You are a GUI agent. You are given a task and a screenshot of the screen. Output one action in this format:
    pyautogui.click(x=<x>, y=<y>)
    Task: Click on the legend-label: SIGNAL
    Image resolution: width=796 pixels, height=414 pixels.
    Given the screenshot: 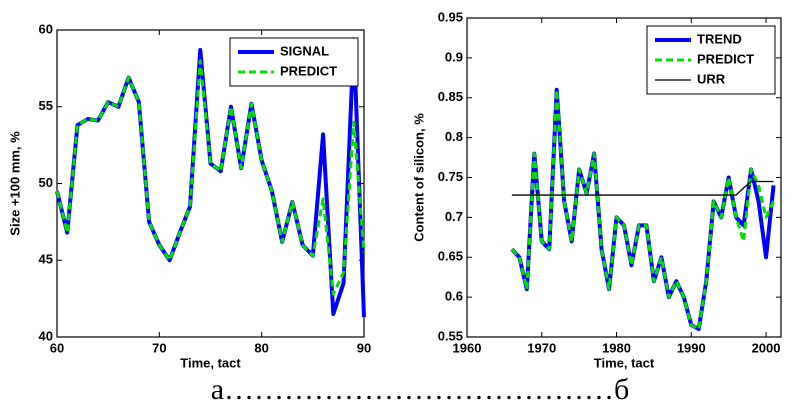 What is the action you would take?
    pyautogui.click(x=304, y=50)
    